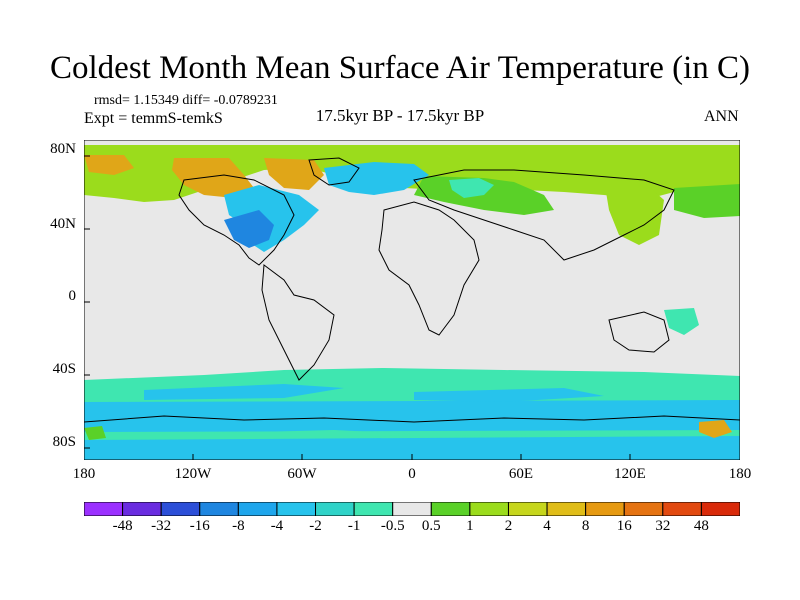  What do you see at coordinates (521, 474) in the screenshot?
I see `lon-label-60e: 60E` at bounding box center [521, 474].